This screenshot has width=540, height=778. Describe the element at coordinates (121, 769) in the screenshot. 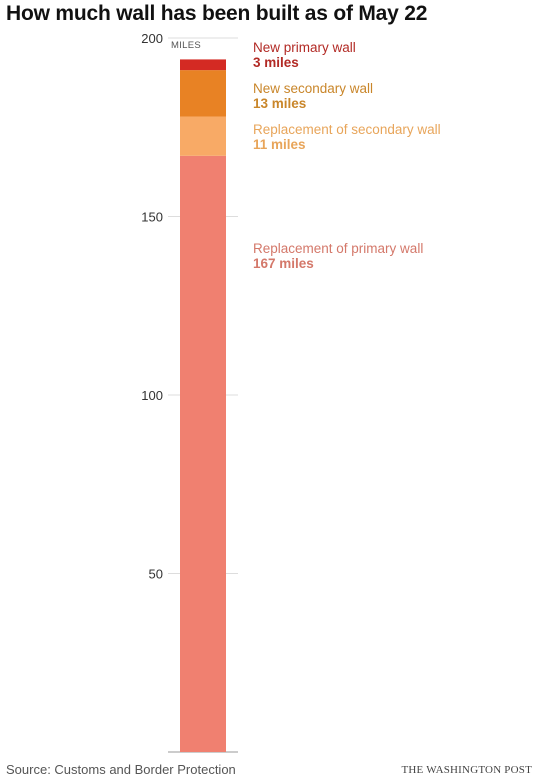

I see `source-note: Source: Customs and Border Protection` at that location.